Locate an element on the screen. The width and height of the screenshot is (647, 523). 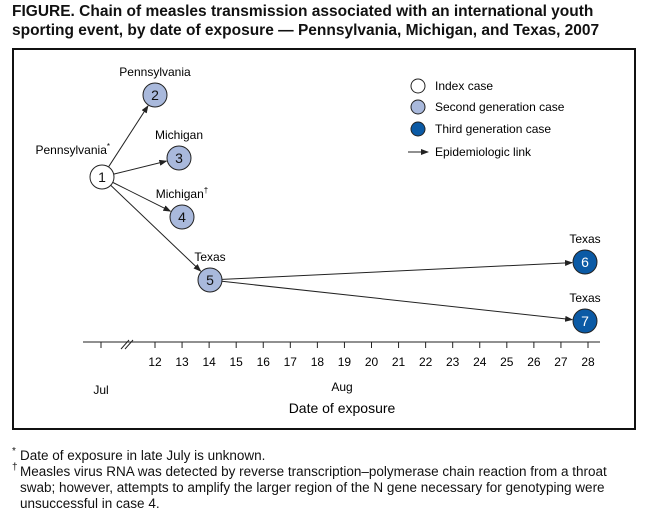
case-number: 2 is located at coordinates (155, 95).